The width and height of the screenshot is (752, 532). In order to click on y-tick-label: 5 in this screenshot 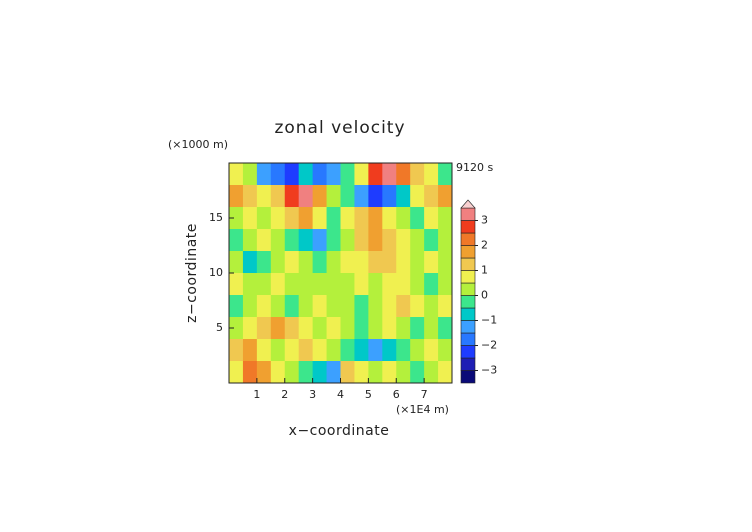, I will do `click(219, 327)`.